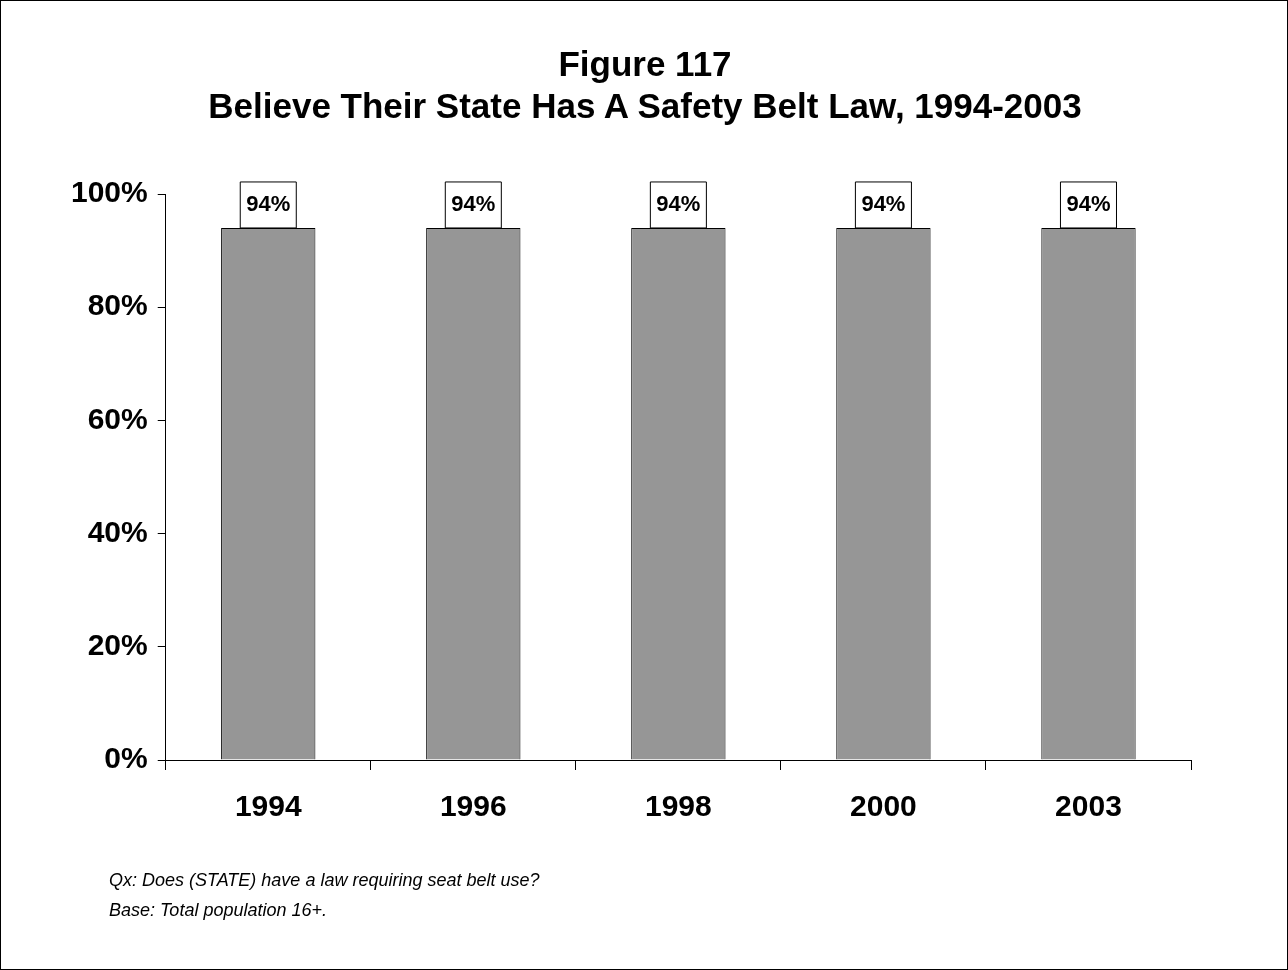 The image size is (1288, 970). I want to click on y-tick-label: 0%, so click(126, 758).